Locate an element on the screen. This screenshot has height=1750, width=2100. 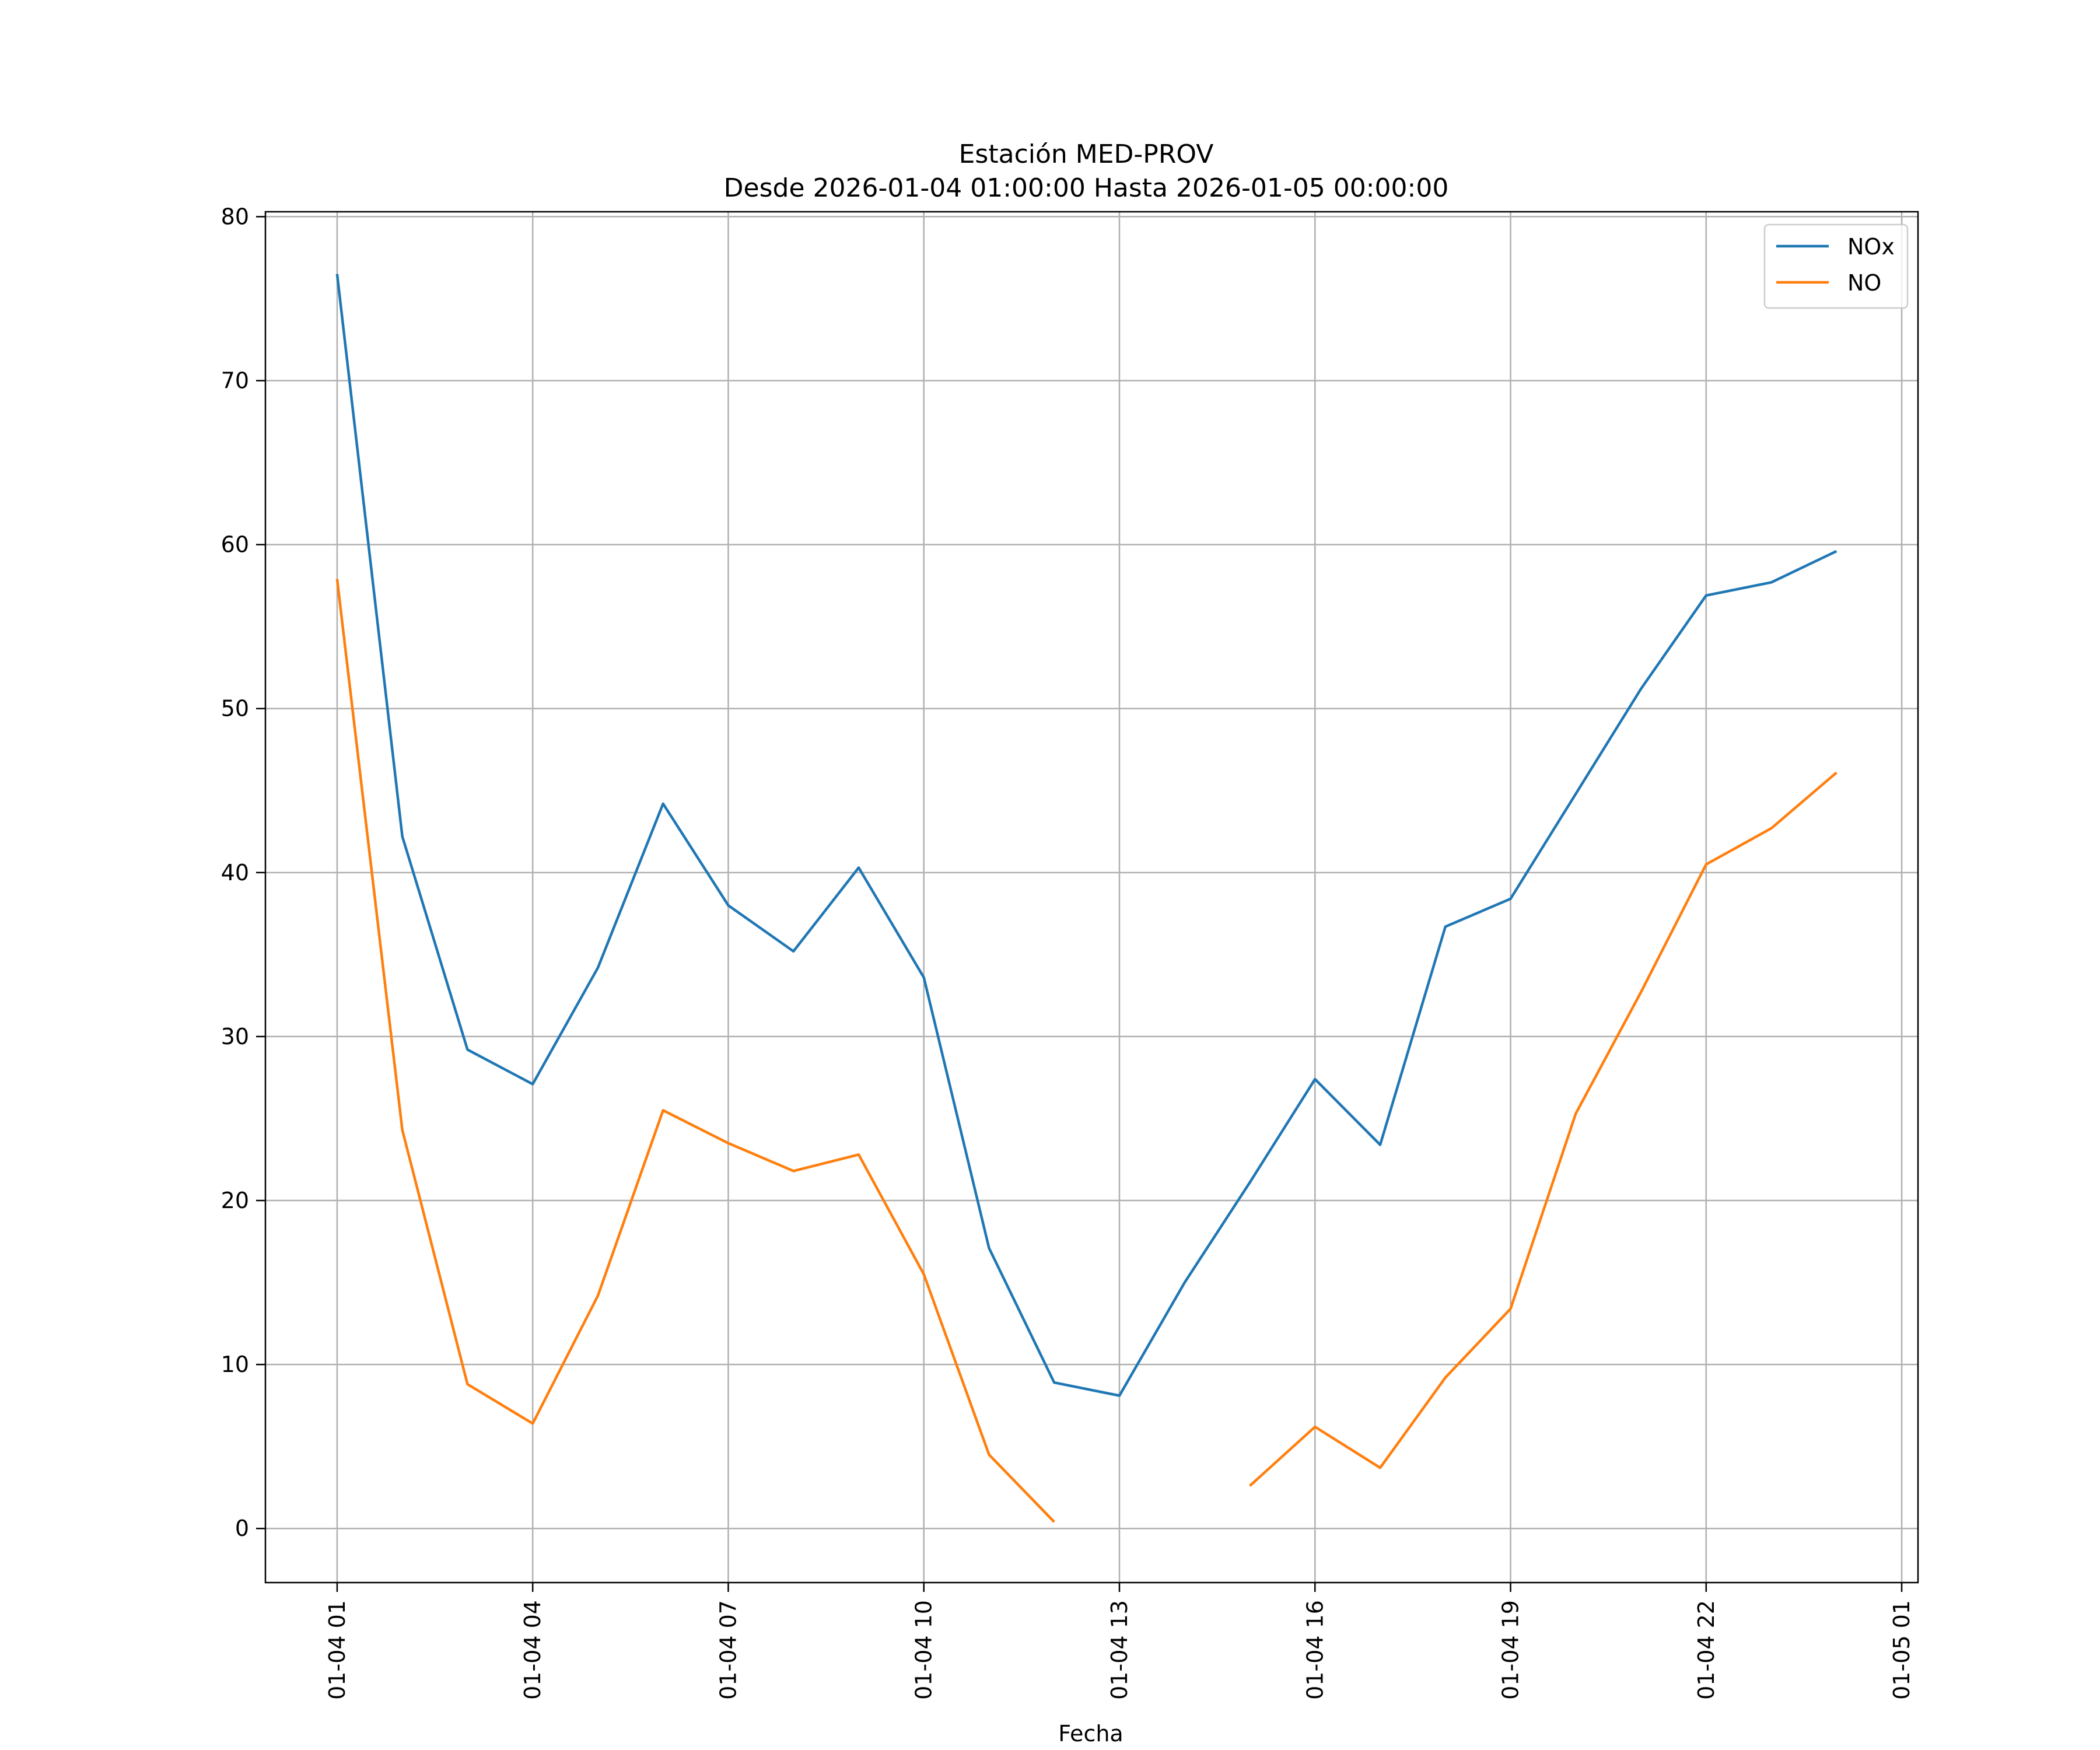
y-tick-label: 30 is located at coordinates (235, 1036).